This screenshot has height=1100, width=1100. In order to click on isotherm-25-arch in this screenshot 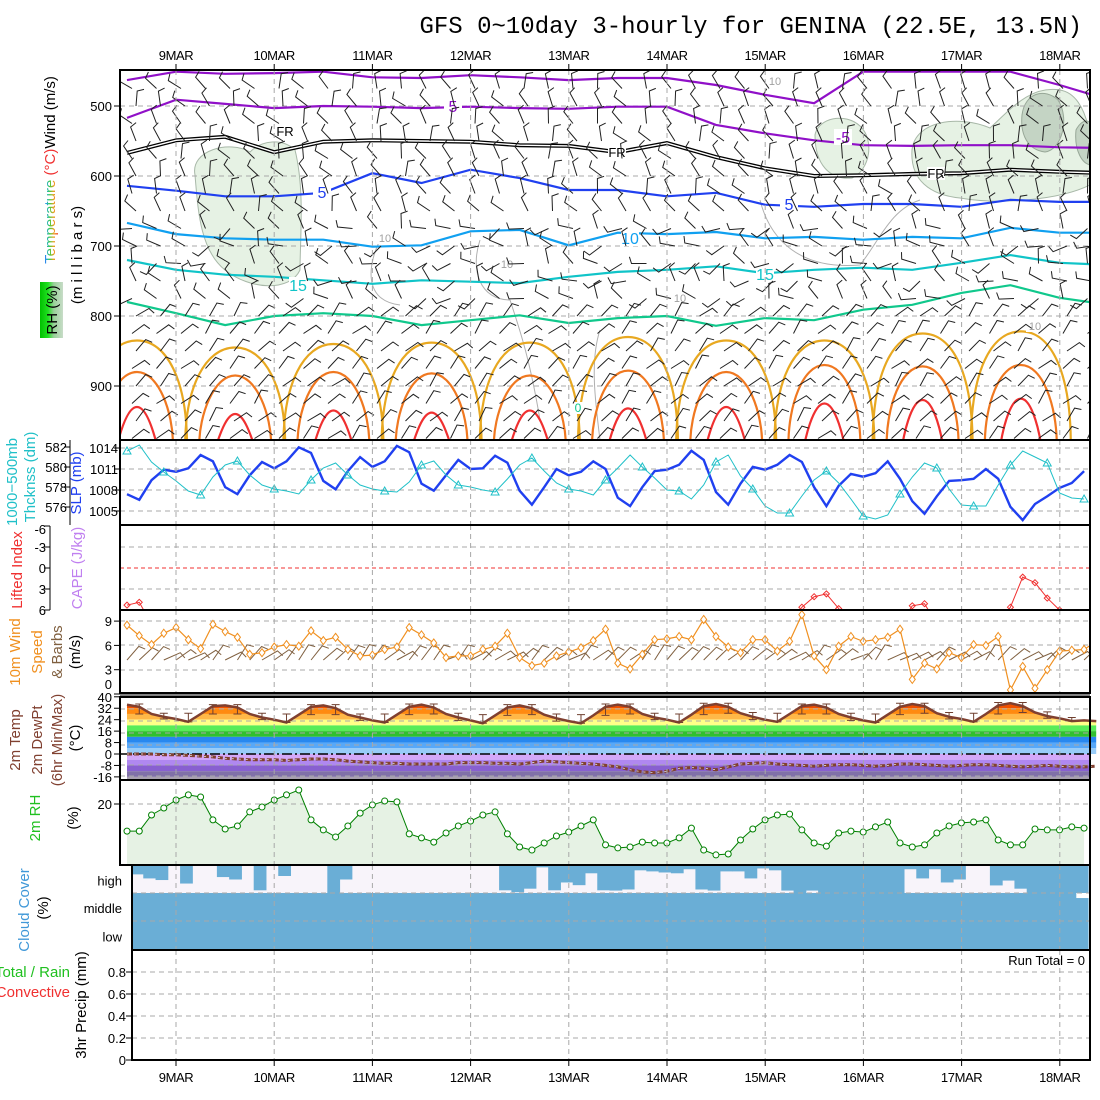, I will do `click(235, 393)`.